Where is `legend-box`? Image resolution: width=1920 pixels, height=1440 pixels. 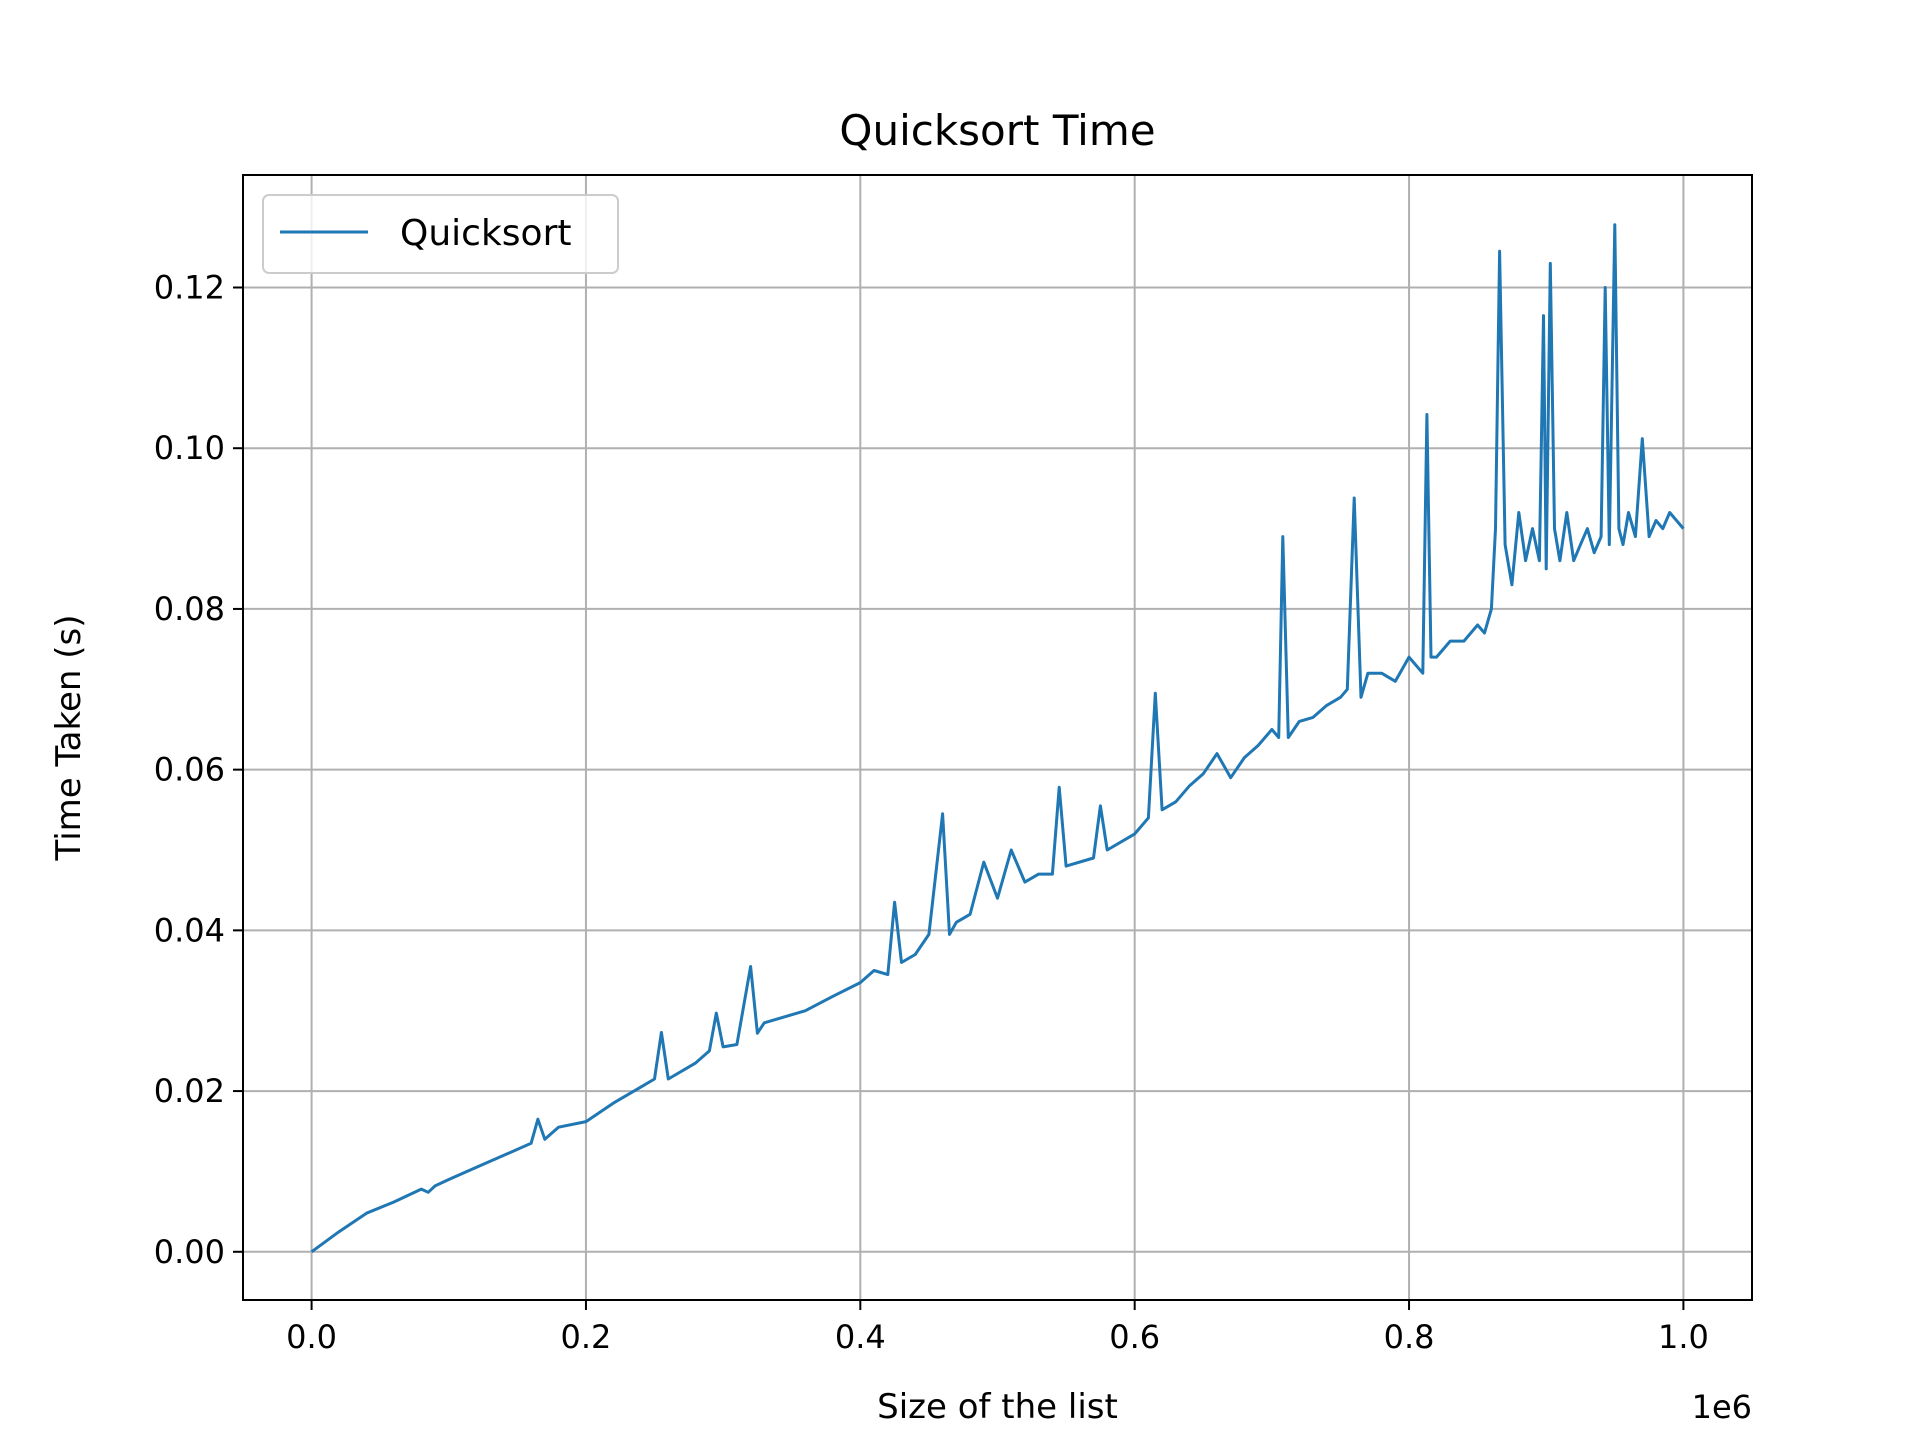
legend-box is located at coordinates (440, 234).